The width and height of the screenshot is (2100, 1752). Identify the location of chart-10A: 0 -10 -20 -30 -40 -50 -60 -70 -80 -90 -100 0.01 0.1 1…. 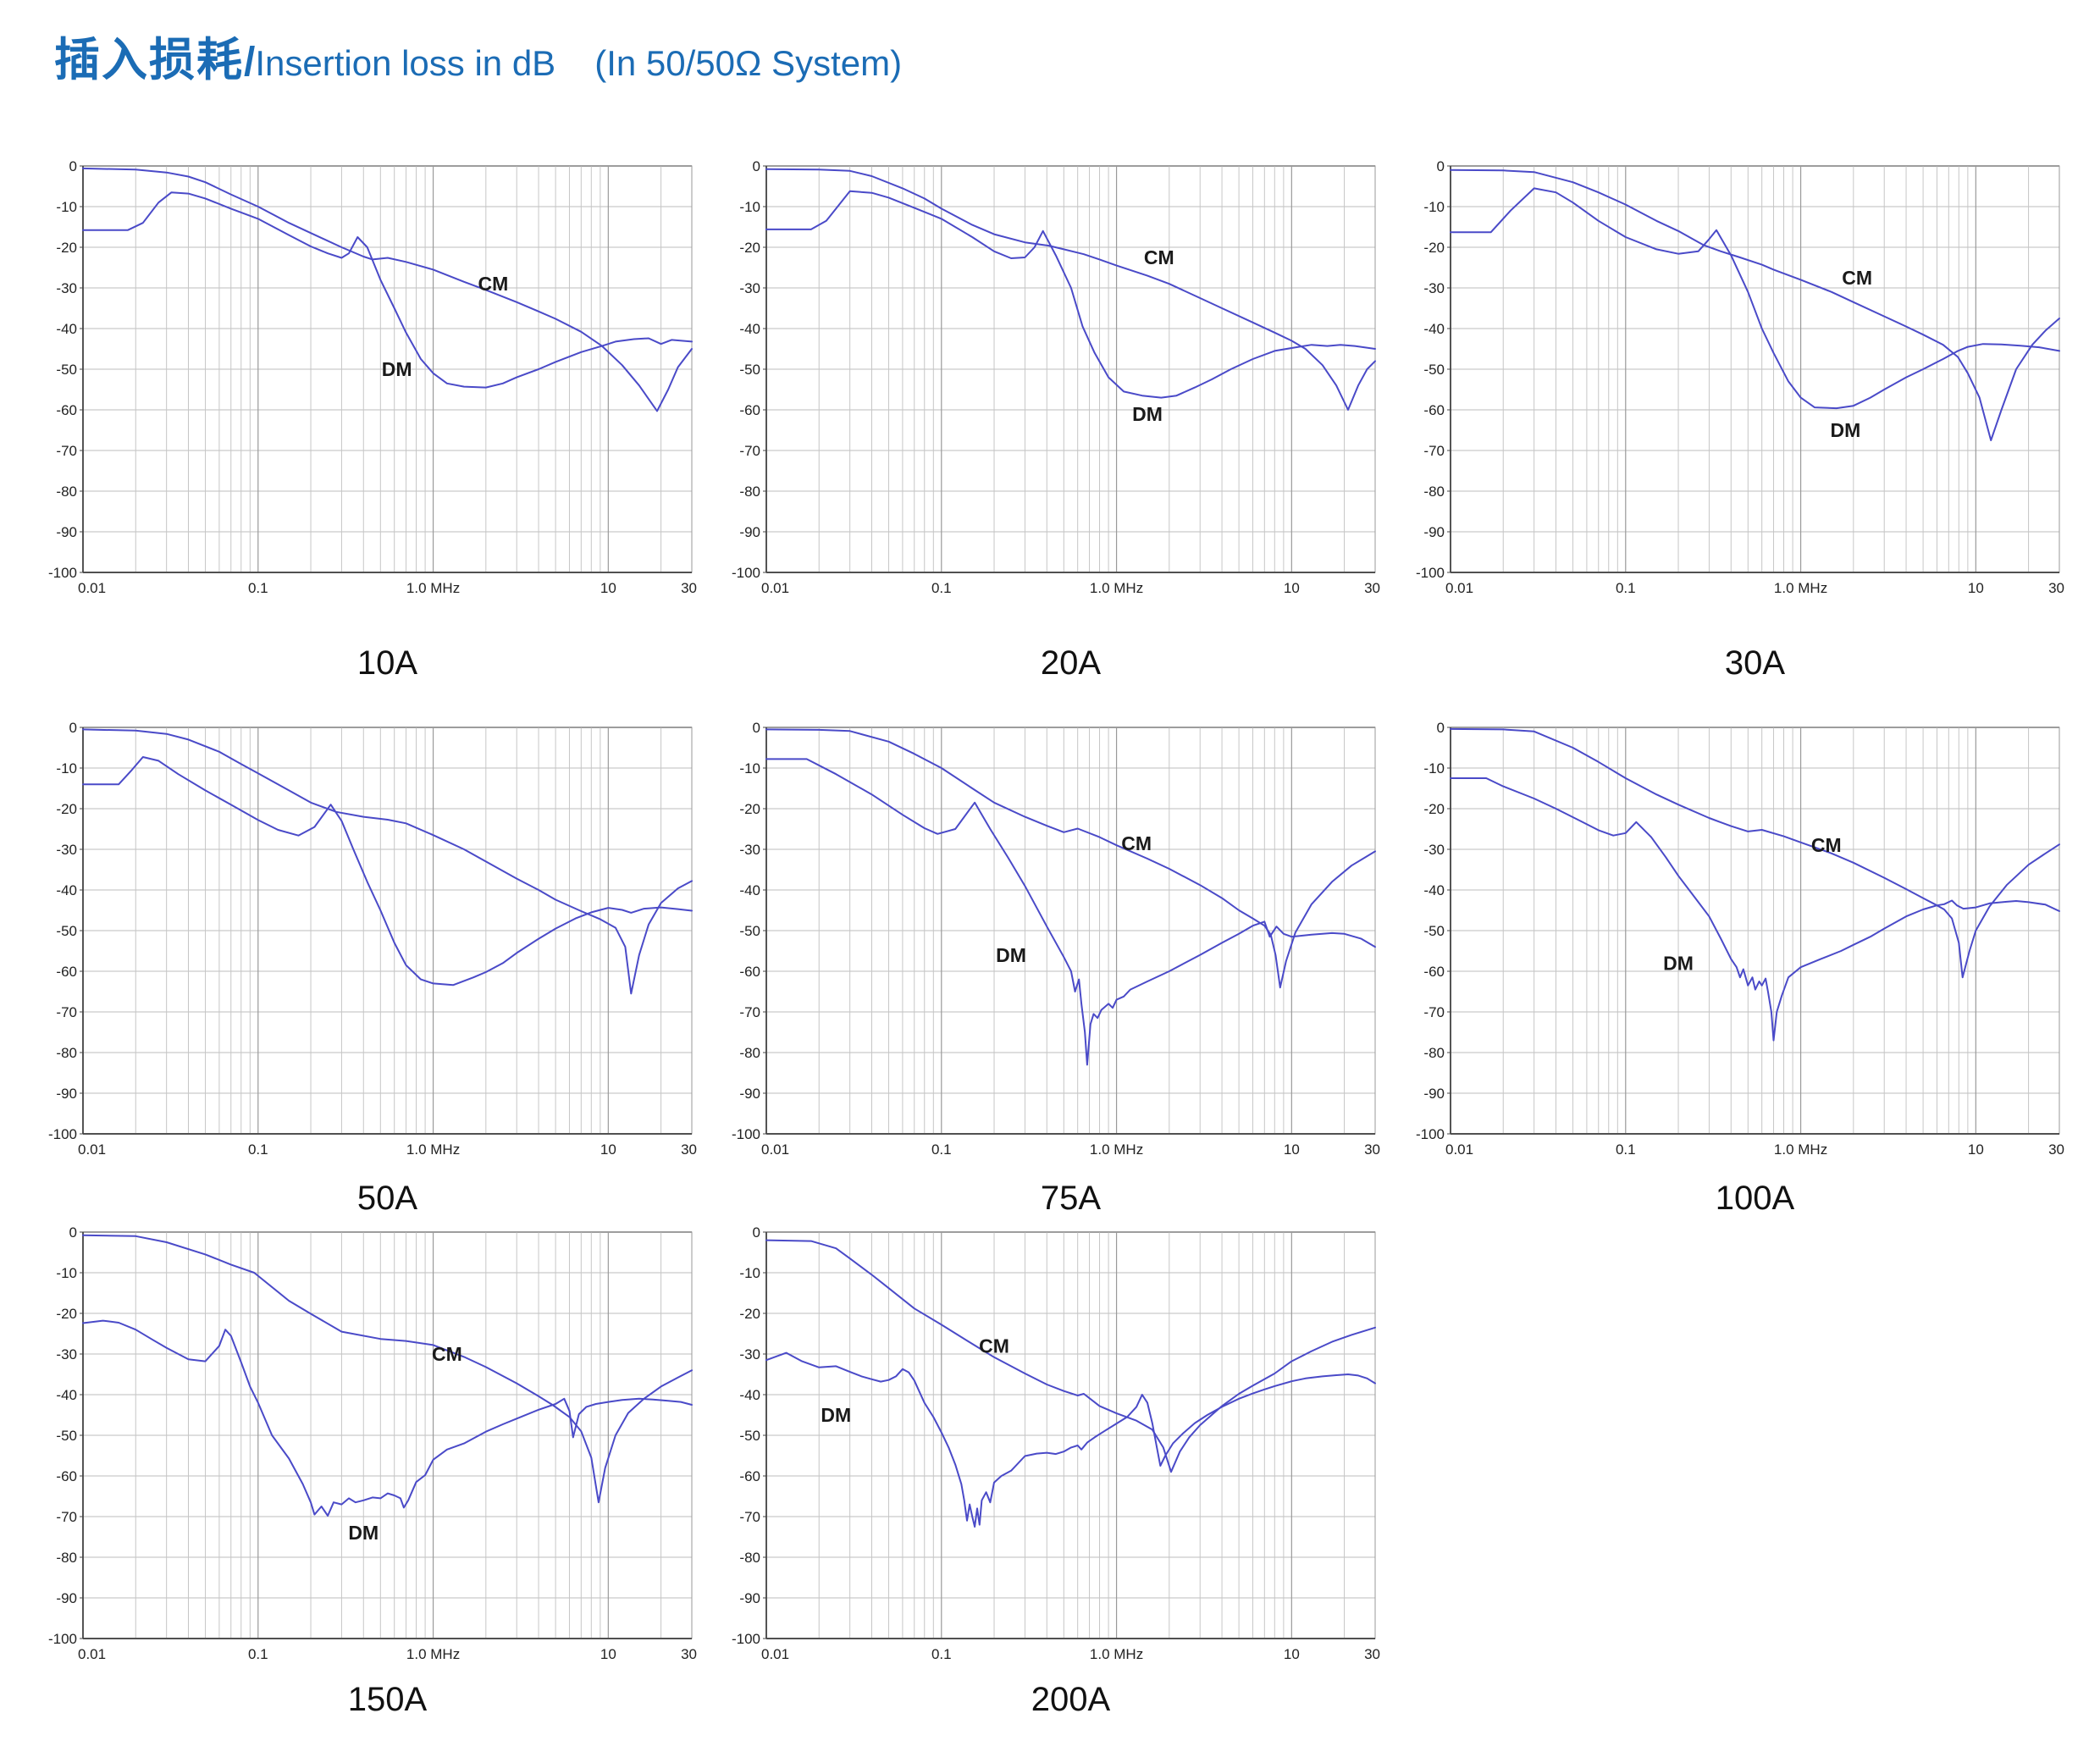
(368, 418).